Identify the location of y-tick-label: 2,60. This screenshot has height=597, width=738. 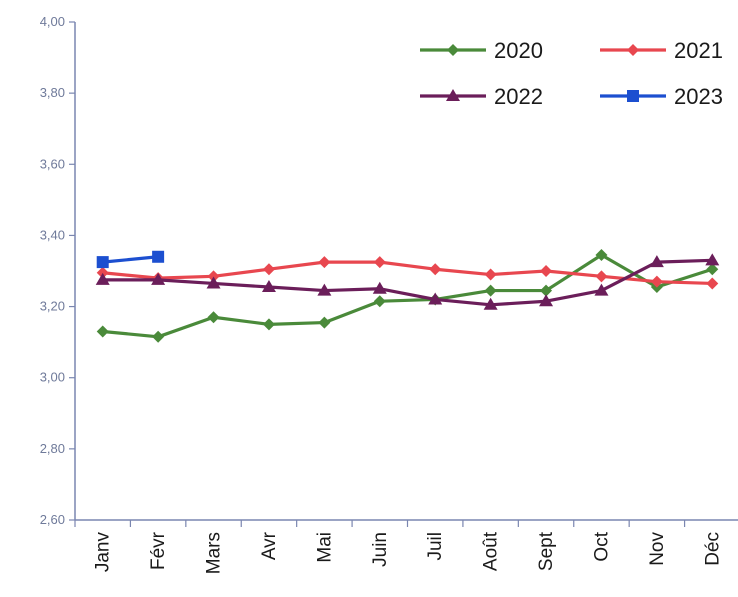
(52, 519).